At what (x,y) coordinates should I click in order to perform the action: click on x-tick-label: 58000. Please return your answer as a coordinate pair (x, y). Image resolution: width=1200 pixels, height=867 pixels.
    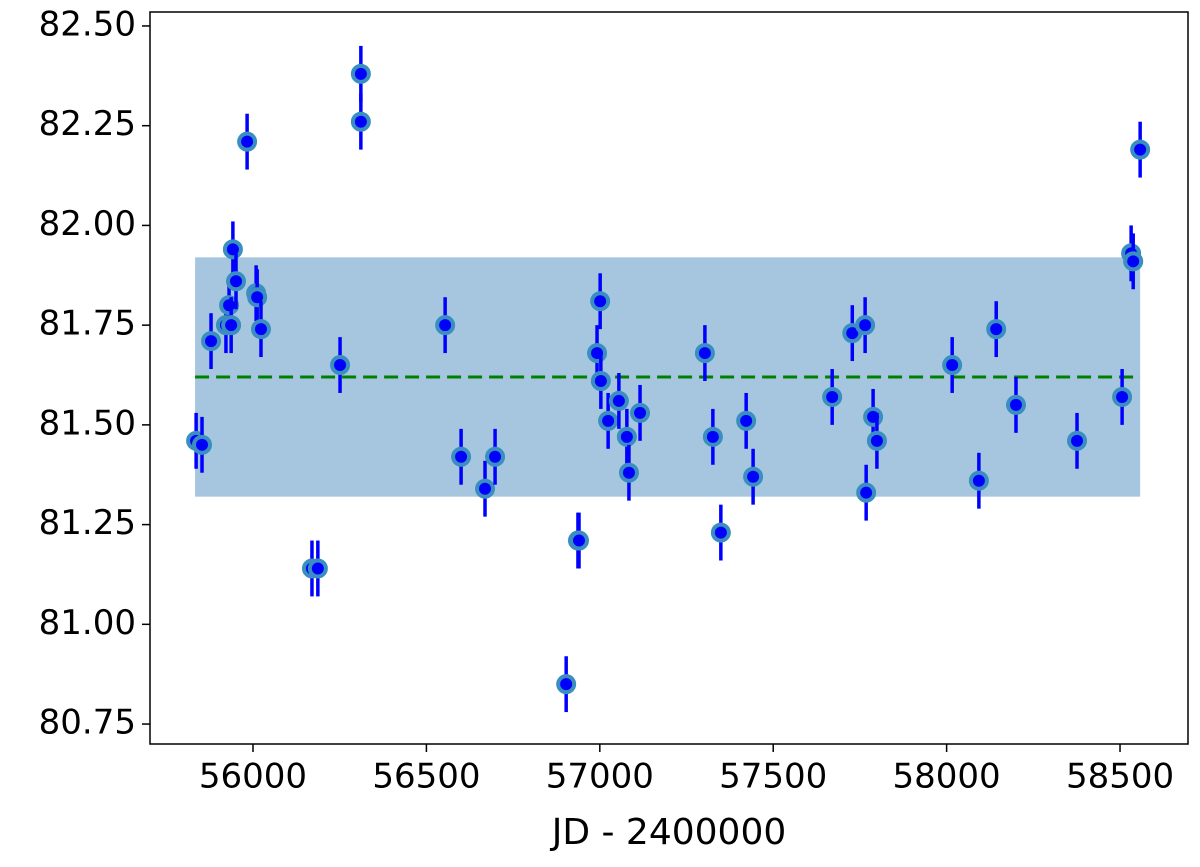
    Looking at the image, I should click on (947, 777).